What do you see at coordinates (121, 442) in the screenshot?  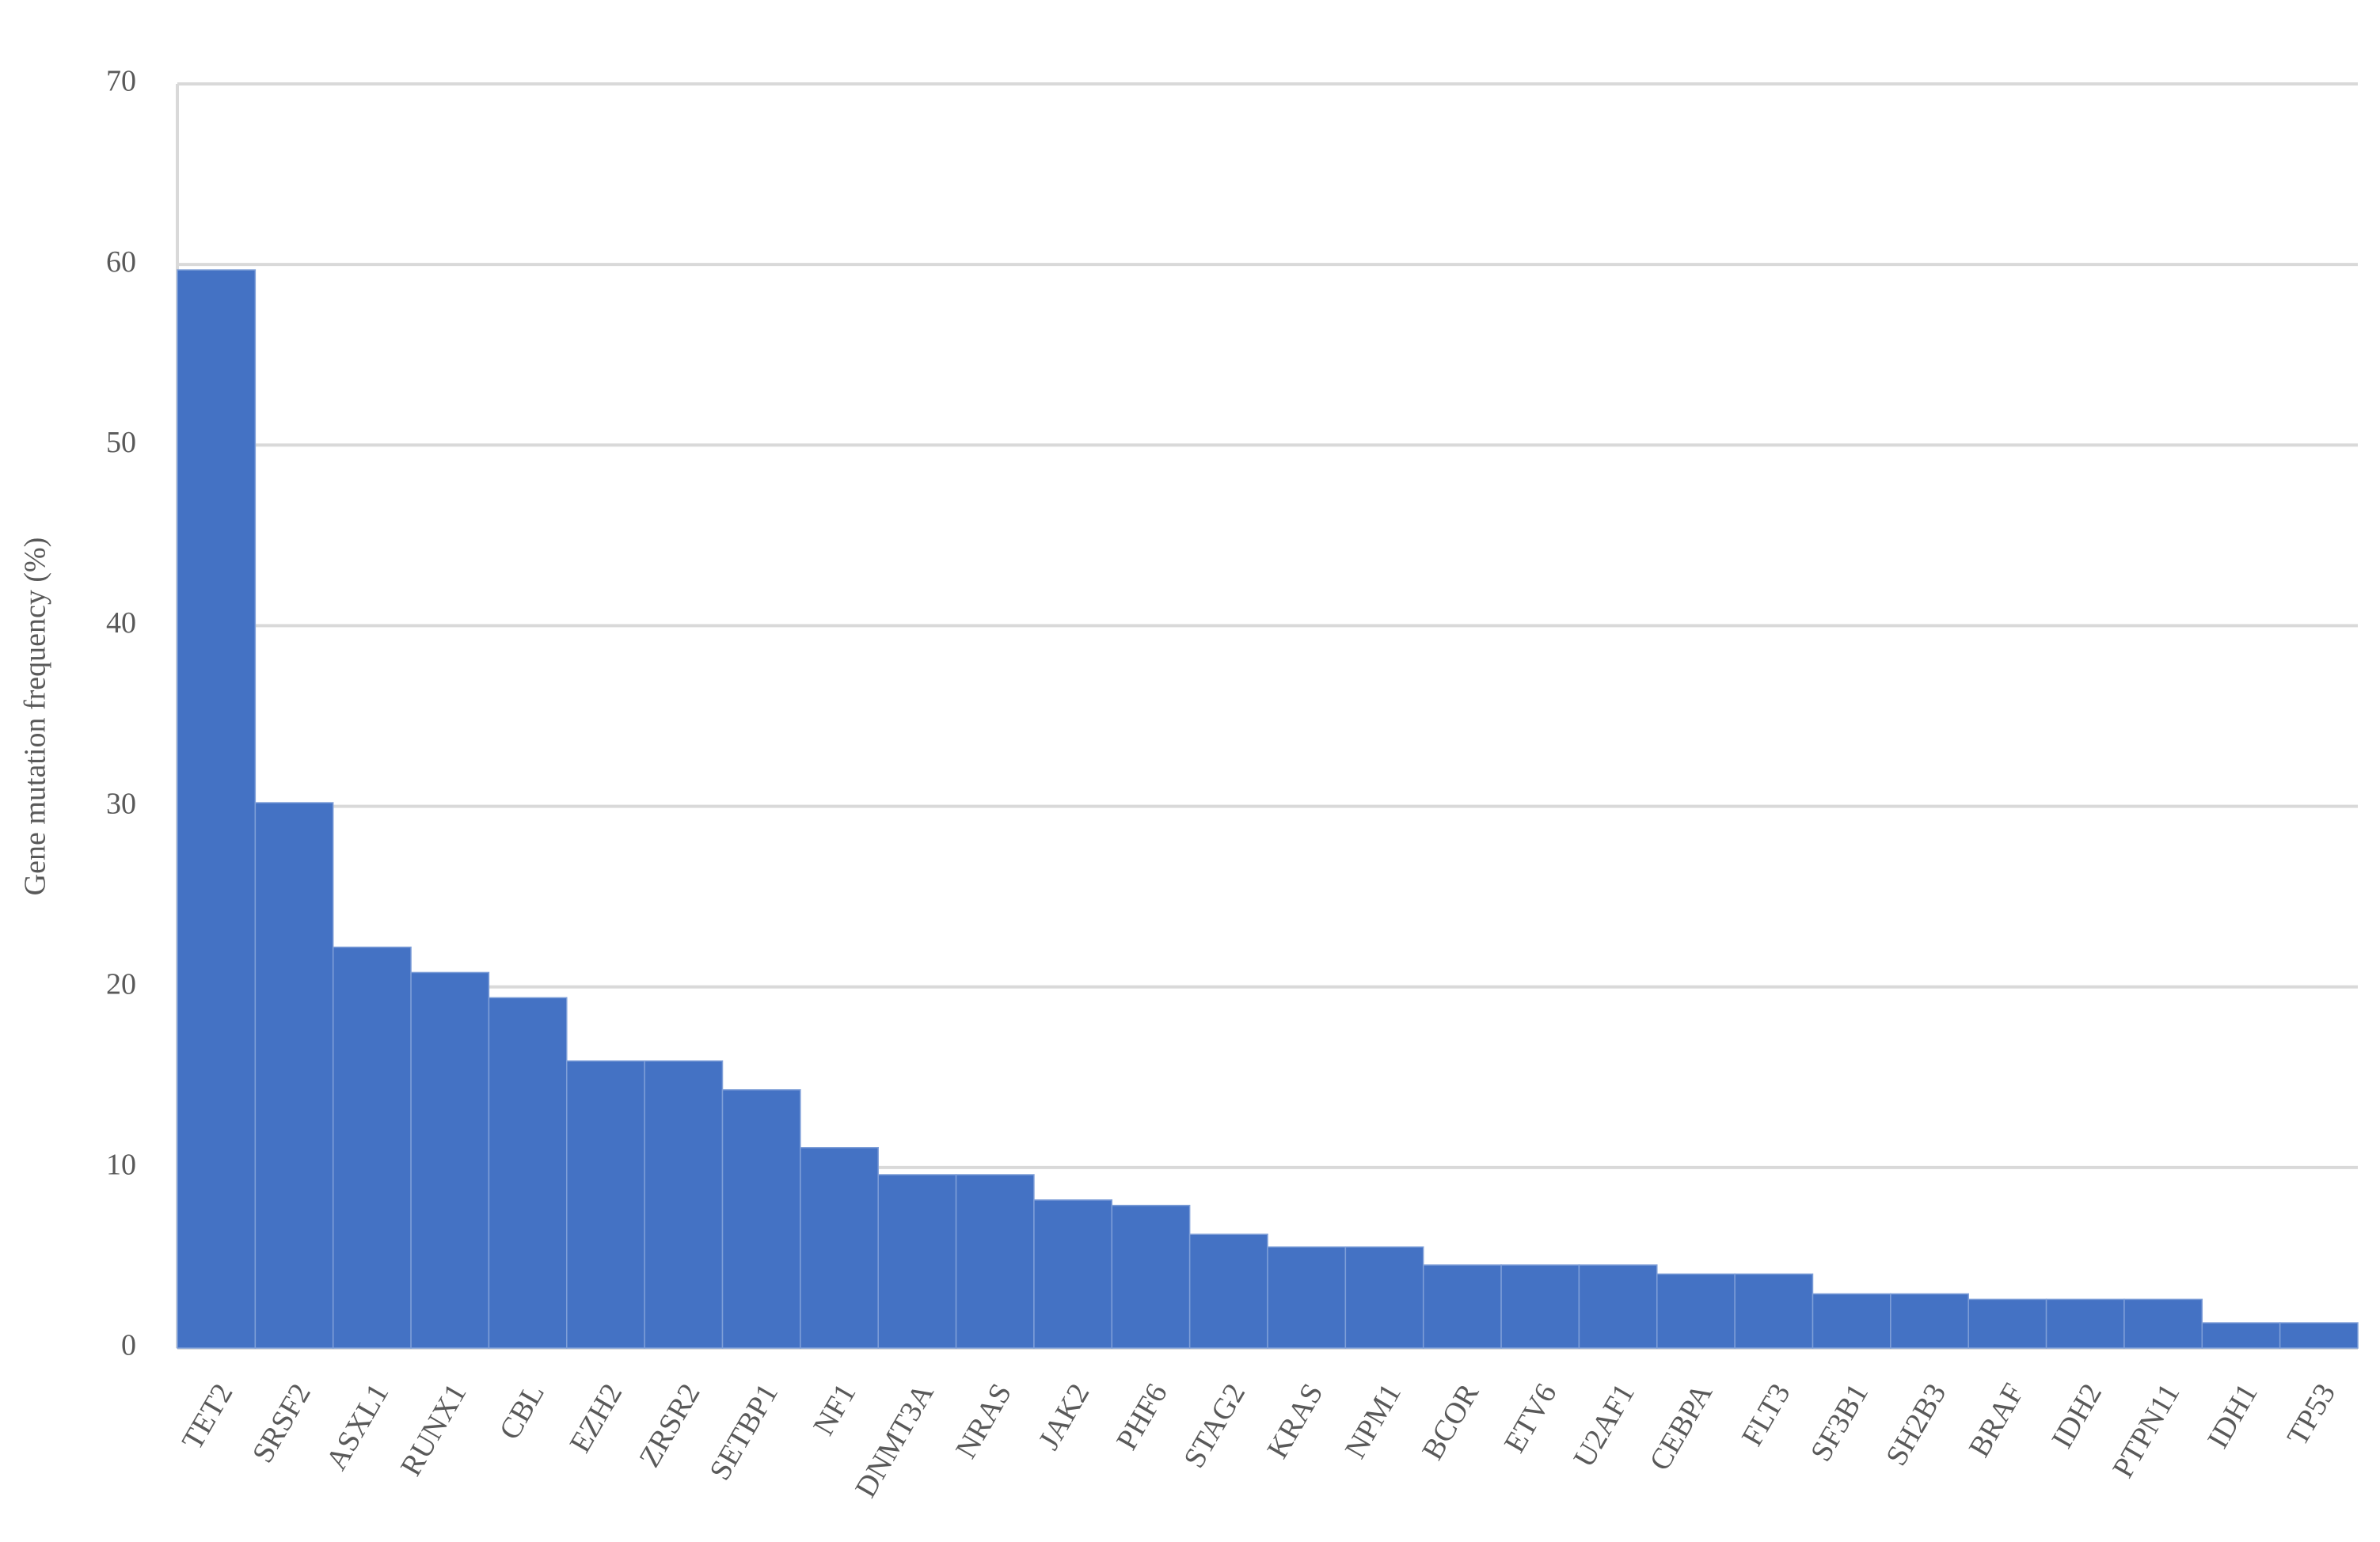 I see `y-tick-label: 50` at bounding box center [121, 442].